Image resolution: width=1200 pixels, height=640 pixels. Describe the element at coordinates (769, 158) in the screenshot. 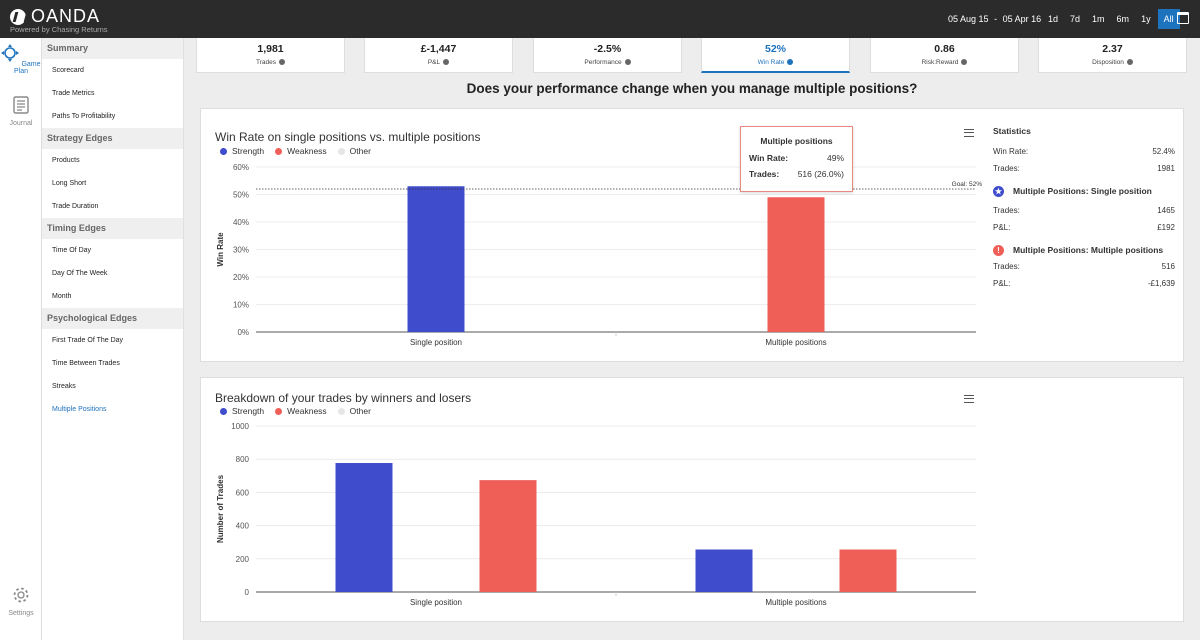

I see `tooltip-win-rate-label: Win Rate:` at that location.